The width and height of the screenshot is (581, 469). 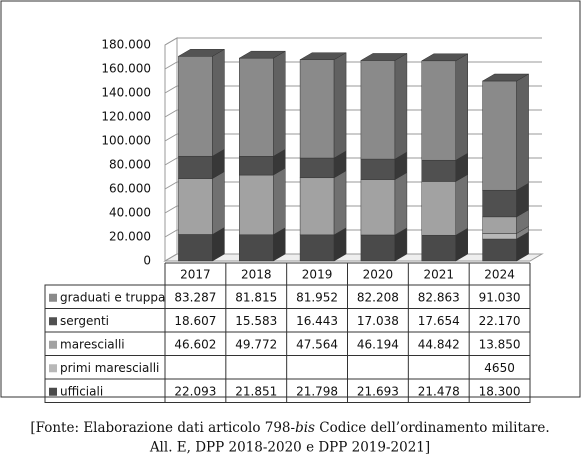 What do you see at coordinates (439, 321) in the screenshot?
I see `table-cell: 17.654` at bounding box center [439, 321].